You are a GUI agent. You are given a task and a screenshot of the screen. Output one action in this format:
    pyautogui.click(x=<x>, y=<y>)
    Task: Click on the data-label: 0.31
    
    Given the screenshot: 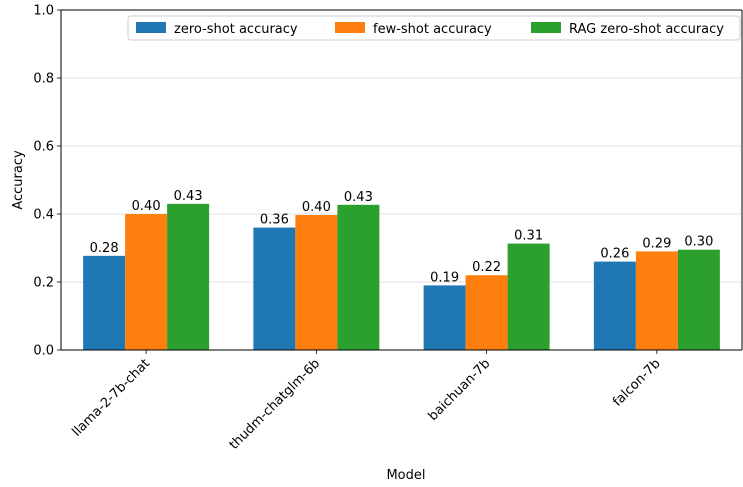 What is the action you would take?
    pyautogui.click(x=528, y=236)
    